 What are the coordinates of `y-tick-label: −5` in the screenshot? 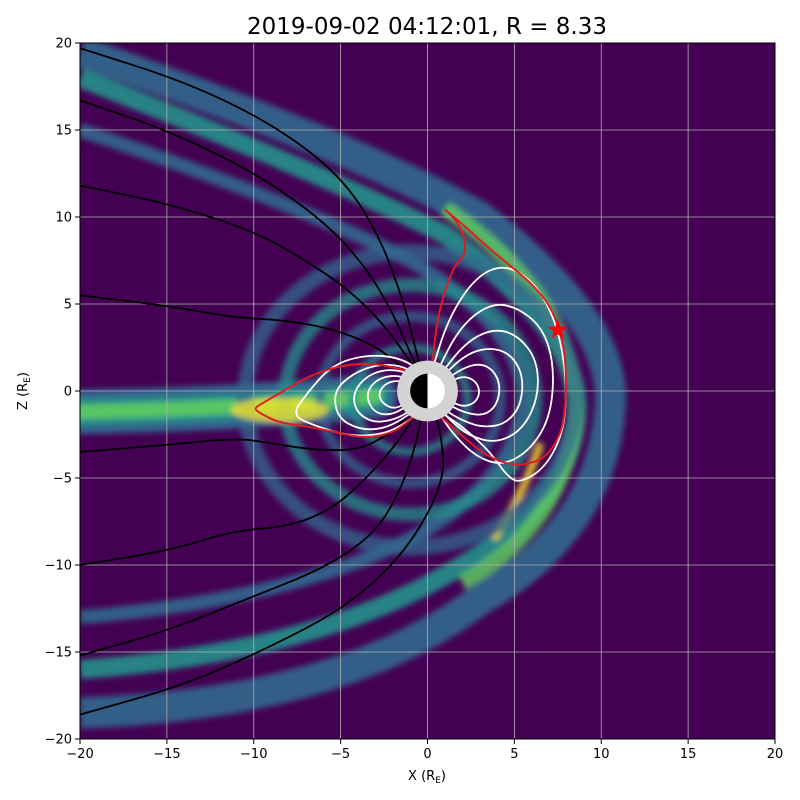 It's located at (62, 479).